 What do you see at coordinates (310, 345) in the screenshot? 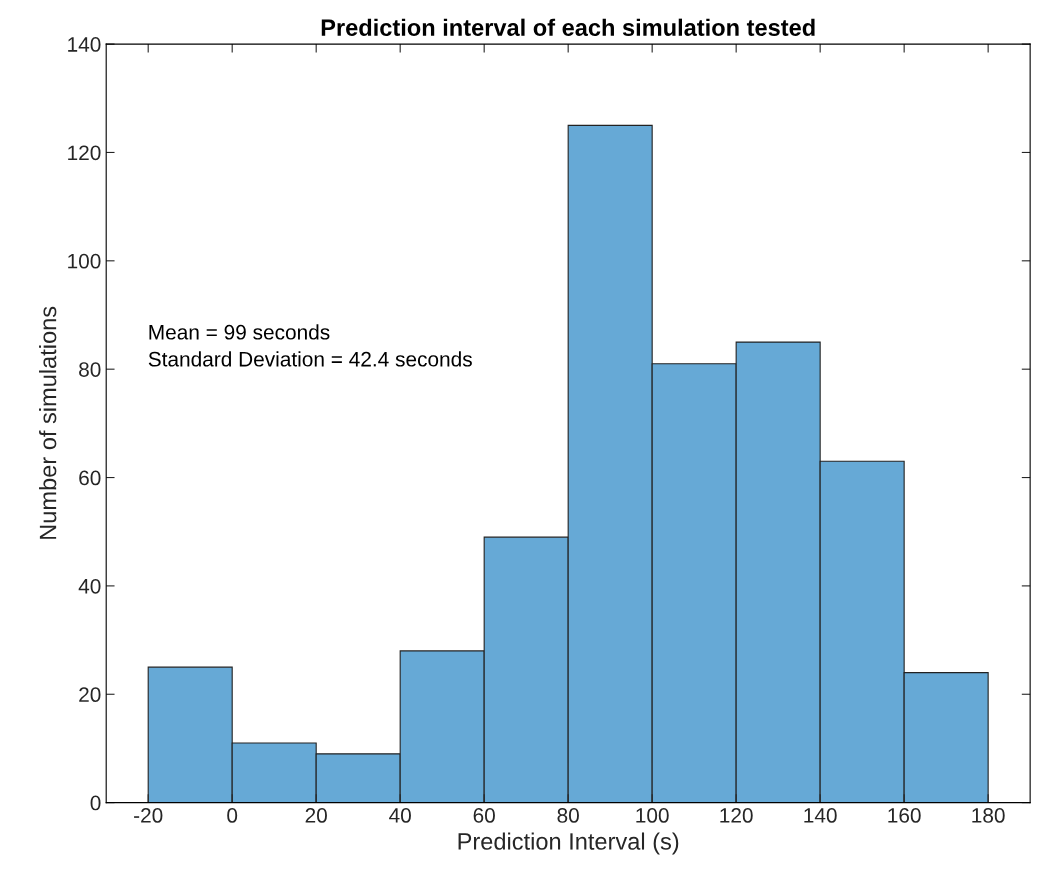
I see `annotation: Mean = 99 seconds Standard Deviation = 42.4 seconds` at bounding box center [310, 345].